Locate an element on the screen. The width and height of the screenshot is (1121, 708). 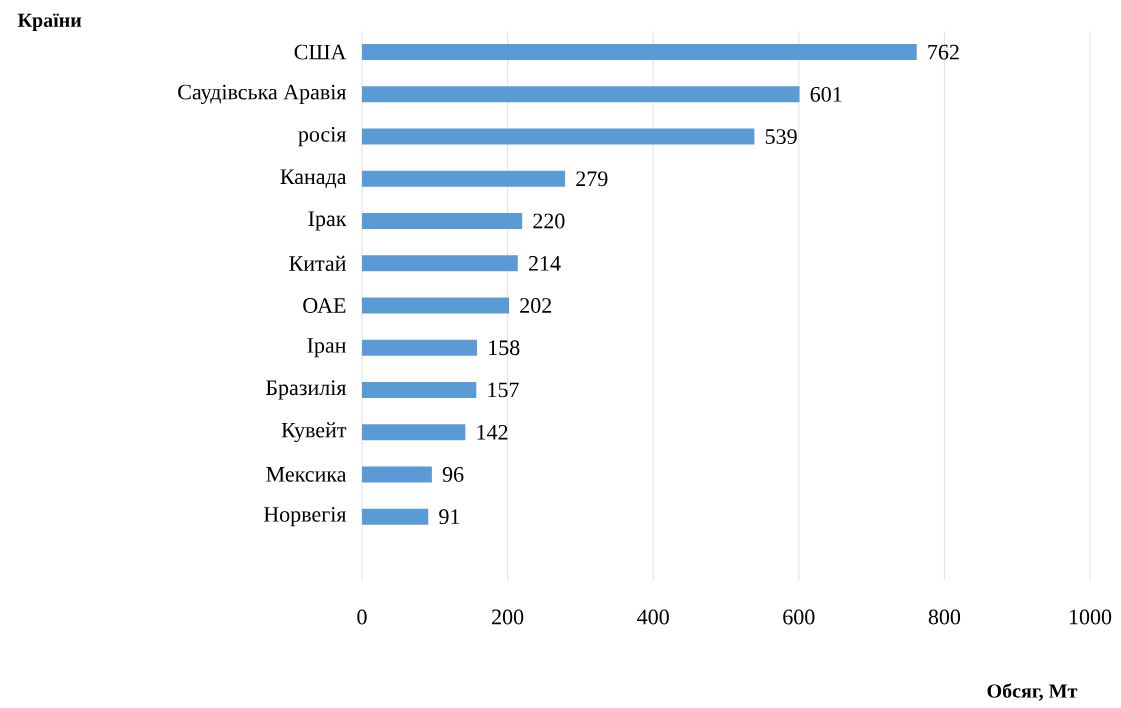
data-label: 762 is located at coordinates (943, 52).